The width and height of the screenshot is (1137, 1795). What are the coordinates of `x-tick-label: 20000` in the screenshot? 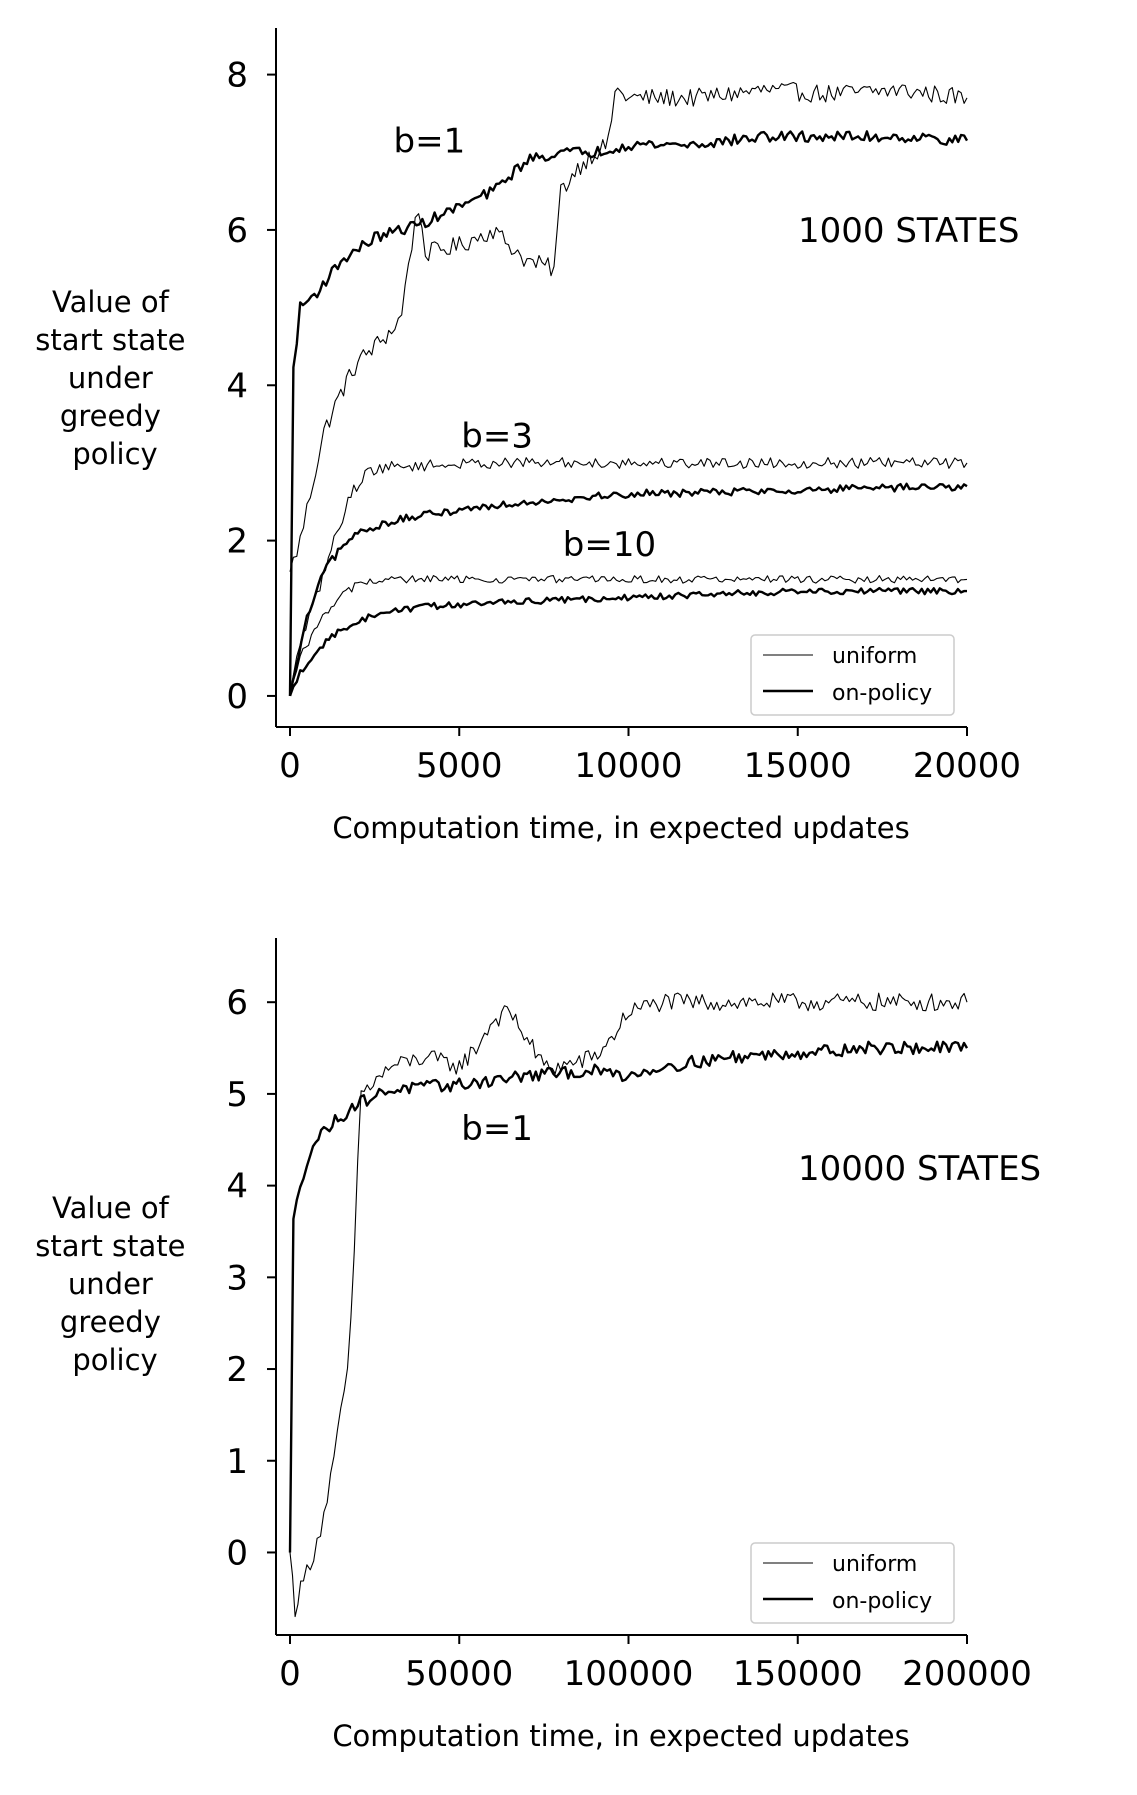 It's located at (967, 766).